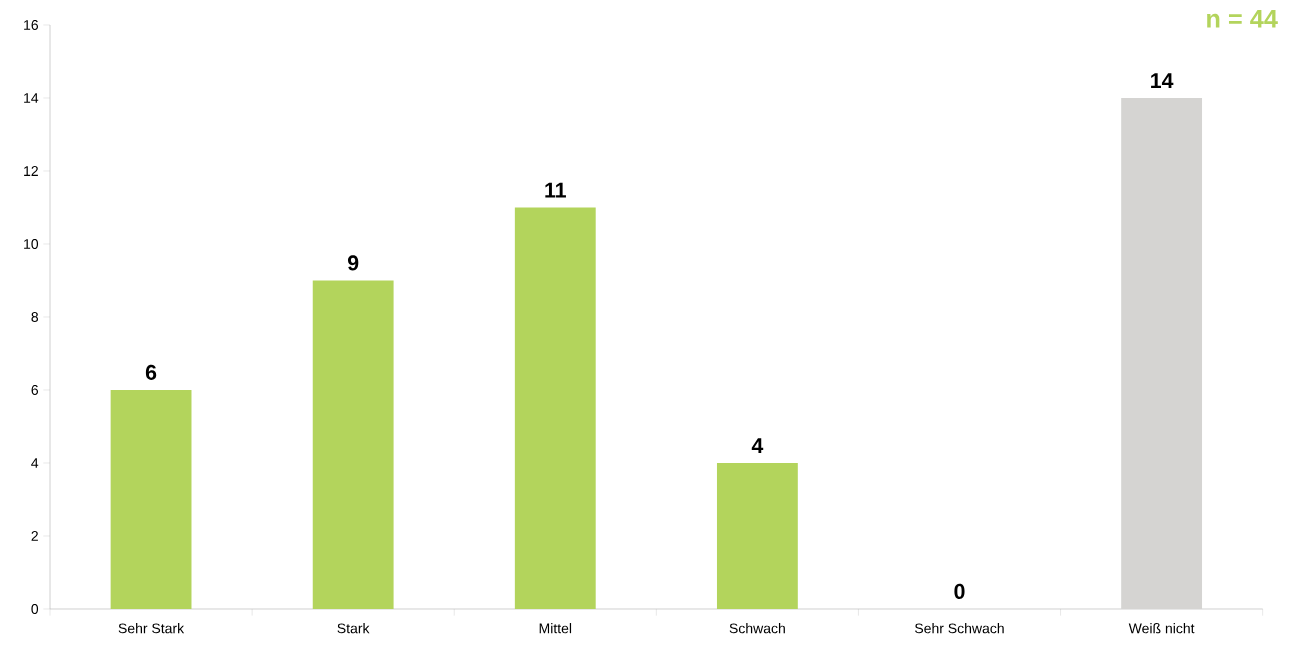  I want to click on data-label: 11, so click(555, 190).